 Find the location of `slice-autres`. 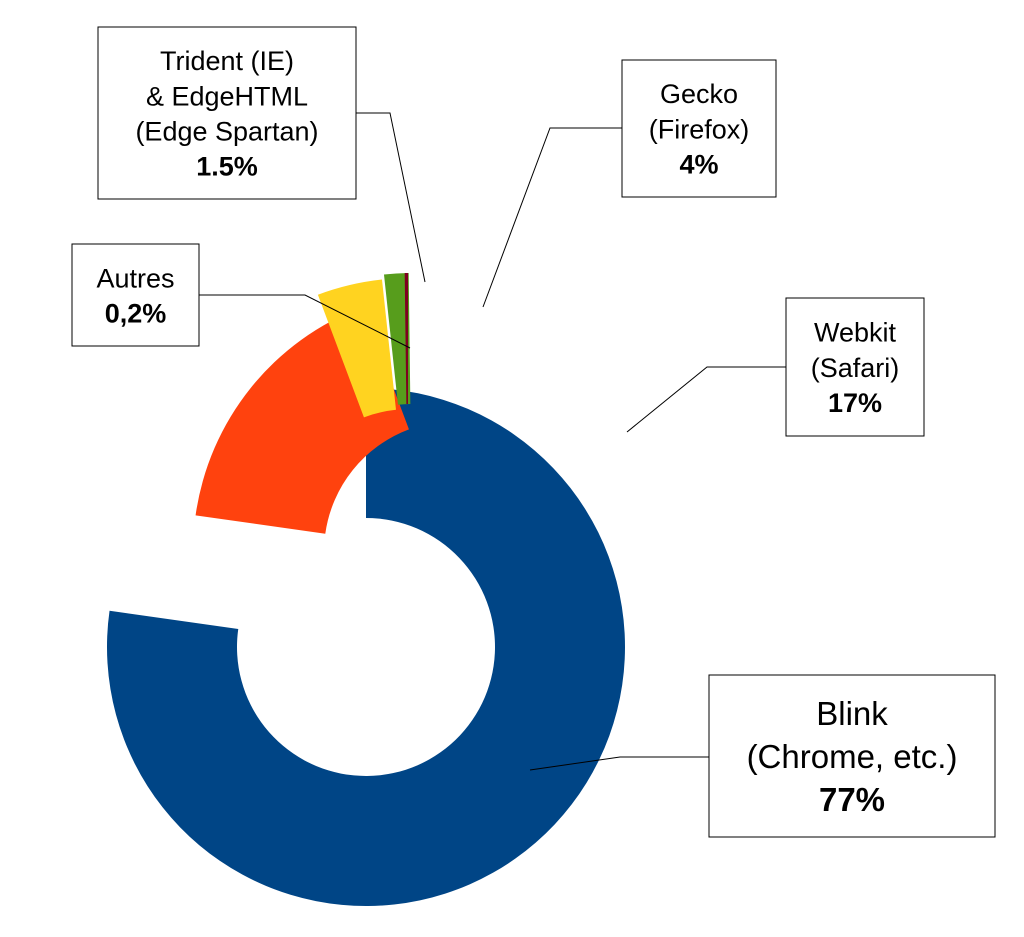

slice-autres is located at coordinates (406, 339).